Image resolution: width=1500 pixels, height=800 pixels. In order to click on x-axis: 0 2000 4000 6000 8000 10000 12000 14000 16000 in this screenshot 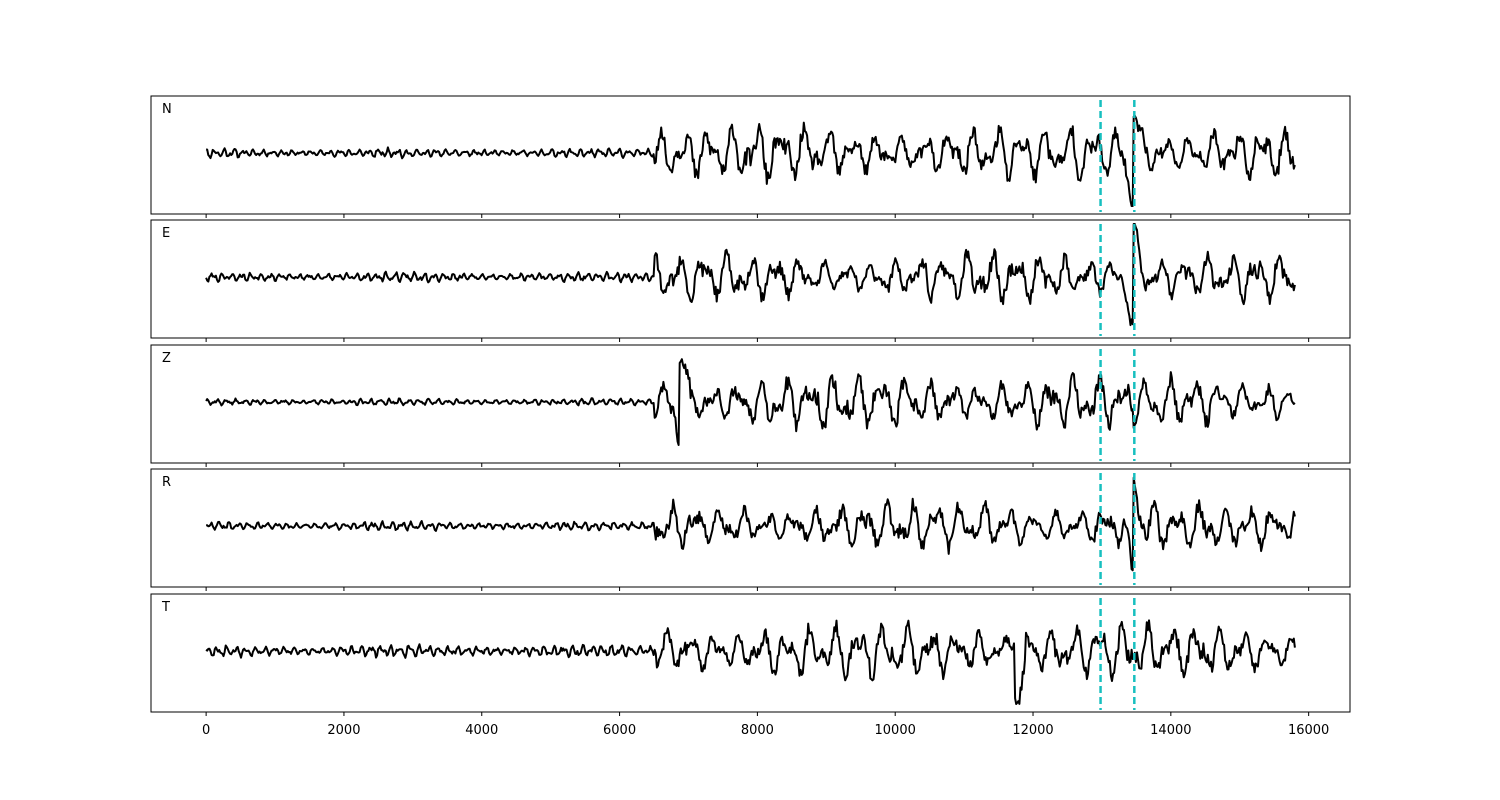, I will do `click(765, 730)`.